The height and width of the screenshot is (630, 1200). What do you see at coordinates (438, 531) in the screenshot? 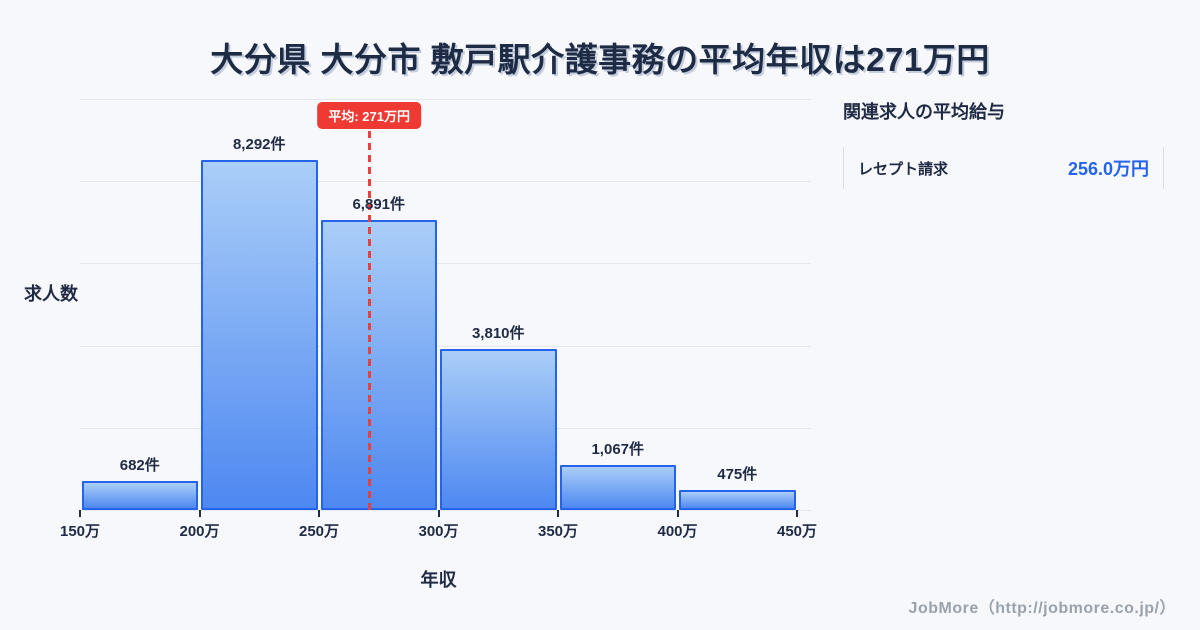
I see `x-axis-tick-label: 300万` at bounding box center [438, 531].